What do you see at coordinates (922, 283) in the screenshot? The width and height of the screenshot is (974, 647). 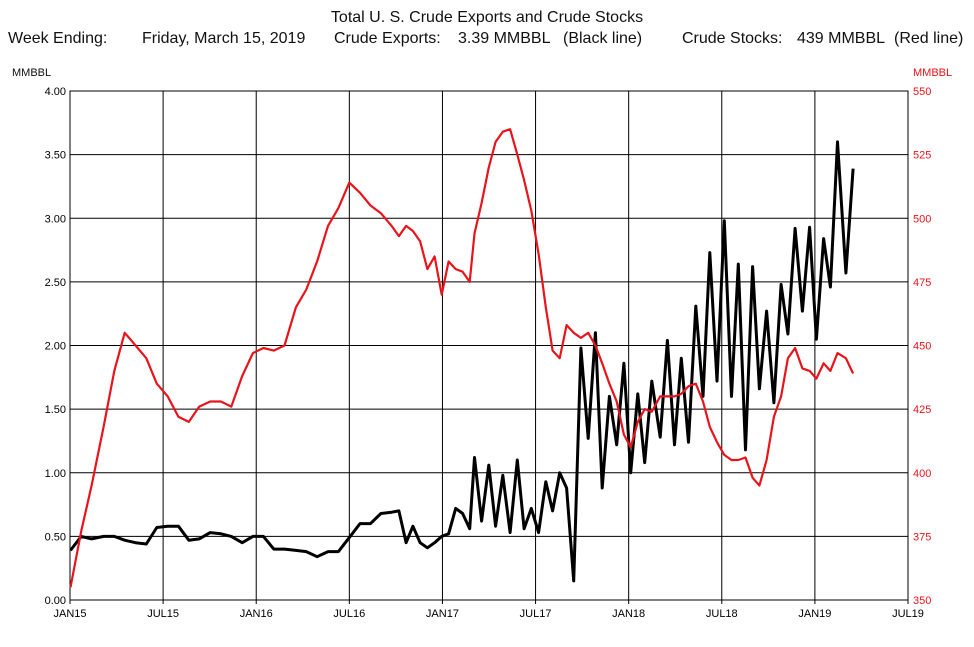 I see `right-y-tick-label: 475` at bounding box center [922, 283].